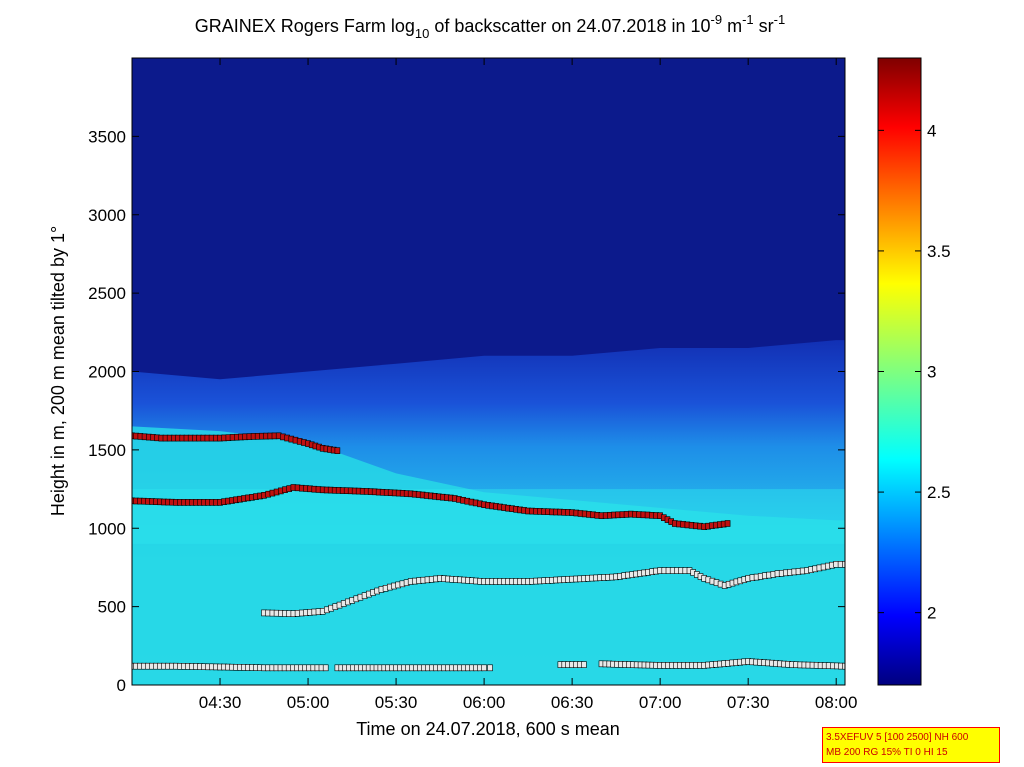  I want to click on info-line-1: 3.5XEFUV 5 [100 2500] NH 600, so click(897, 737).